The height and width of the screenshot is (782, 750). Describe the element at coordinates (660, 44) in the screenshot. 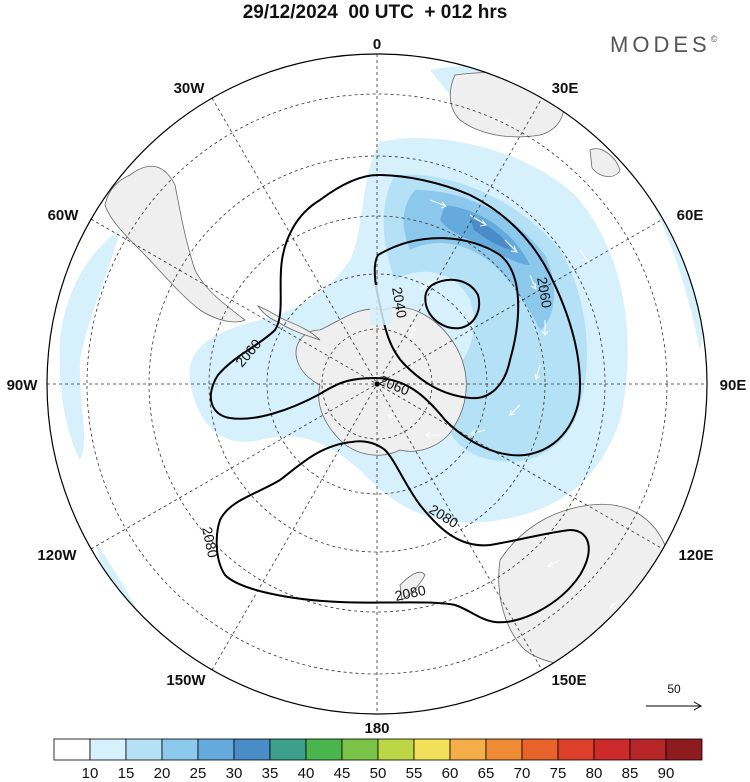

I see `brand-text: MODES` at that location.